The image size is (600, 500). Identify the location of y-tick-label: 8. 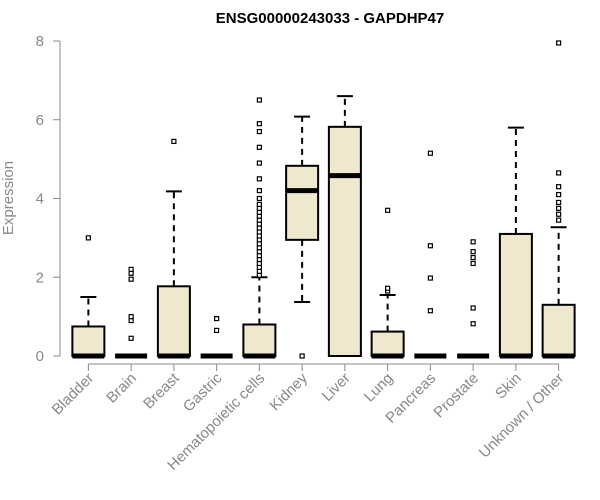
(40, 41).